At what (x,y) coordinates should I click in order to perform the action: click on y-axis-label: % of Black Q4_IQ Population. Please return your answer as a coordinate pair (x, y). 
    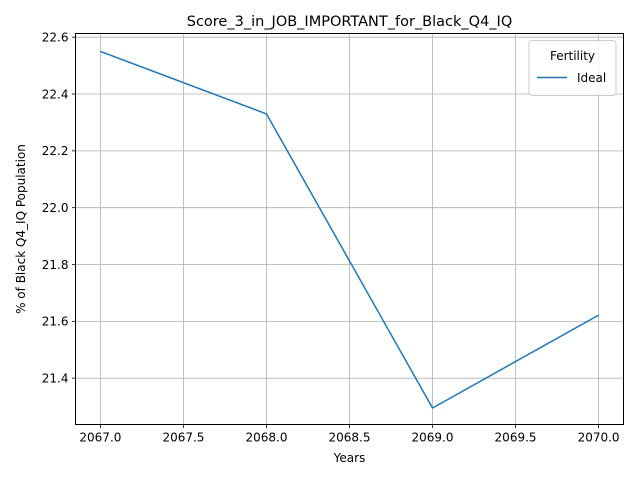
    Looking at the image, I should click on (21, 229).